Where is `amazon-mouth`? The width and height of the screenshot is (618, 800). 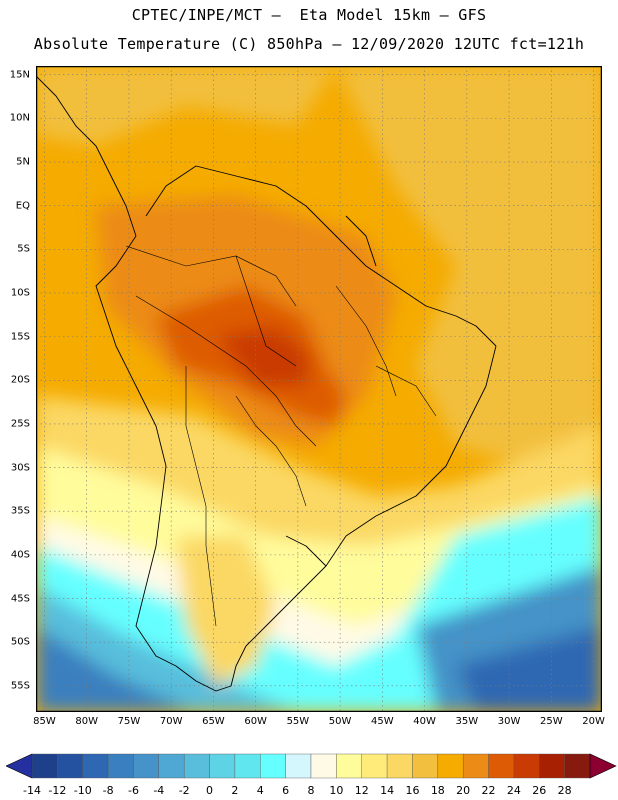 amazon-mouth is located at coordinates (361, 241).